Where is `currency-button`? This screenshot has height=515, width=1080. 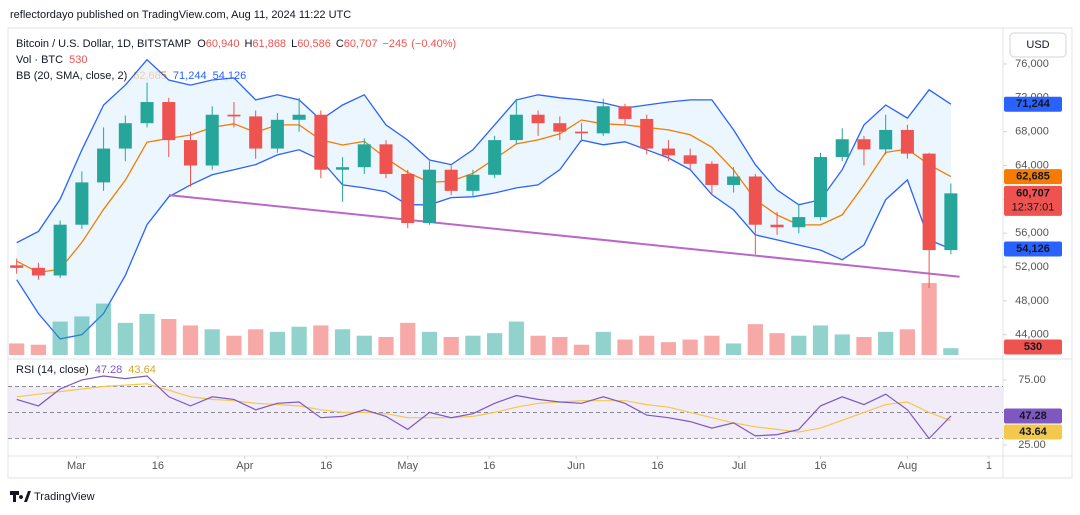
currency-button is located at coordinates (1038, 45).